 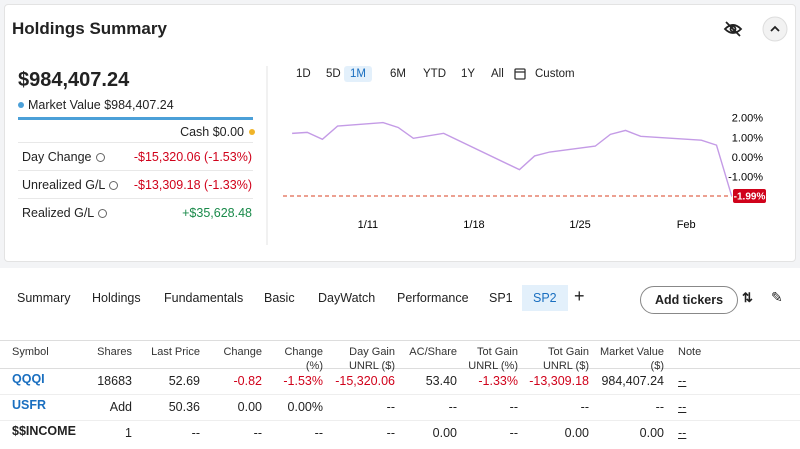 What do you see at coordinates (305, 407) in the screenshot?
I see `cell: 0.00%` at bounding box center [305, 407].